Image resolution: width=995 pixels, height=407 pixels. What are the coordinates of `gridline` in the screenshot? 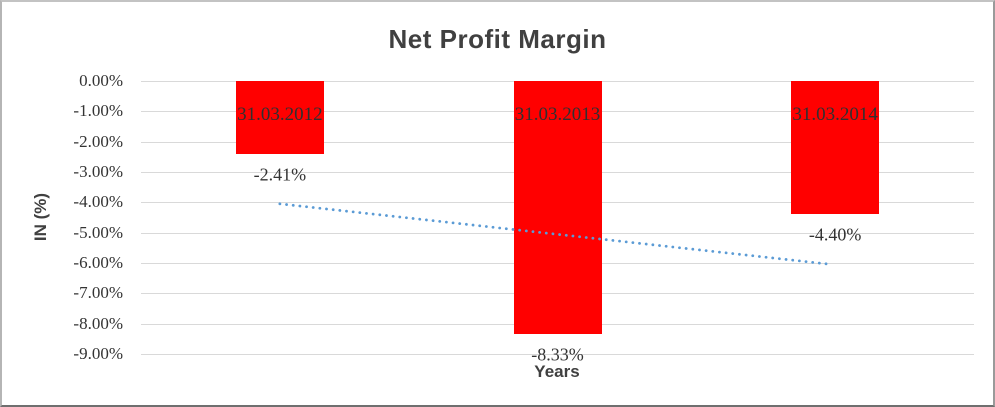 It's located at (557, 354).